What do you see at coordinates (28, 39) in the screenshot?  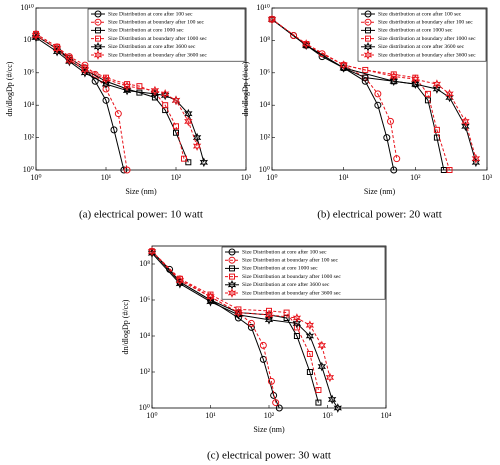 I see `y-tick-label: 10⁸` at bounding box center [28, 39].